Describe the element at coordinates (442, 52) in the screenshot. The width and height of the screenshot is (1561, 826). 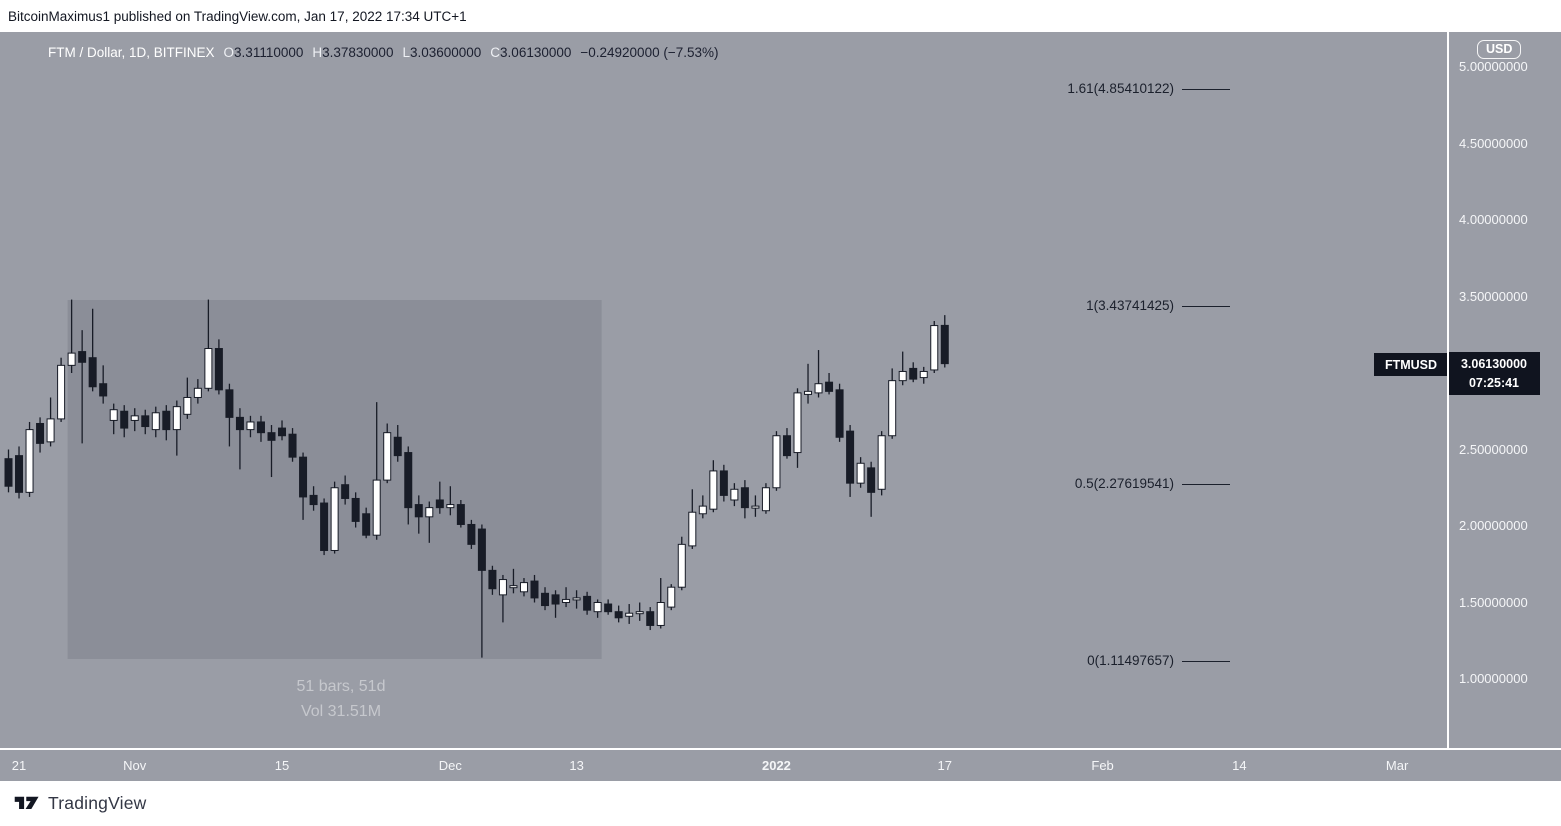
I see `ohlc-pair: L 3.03600000` at that location.